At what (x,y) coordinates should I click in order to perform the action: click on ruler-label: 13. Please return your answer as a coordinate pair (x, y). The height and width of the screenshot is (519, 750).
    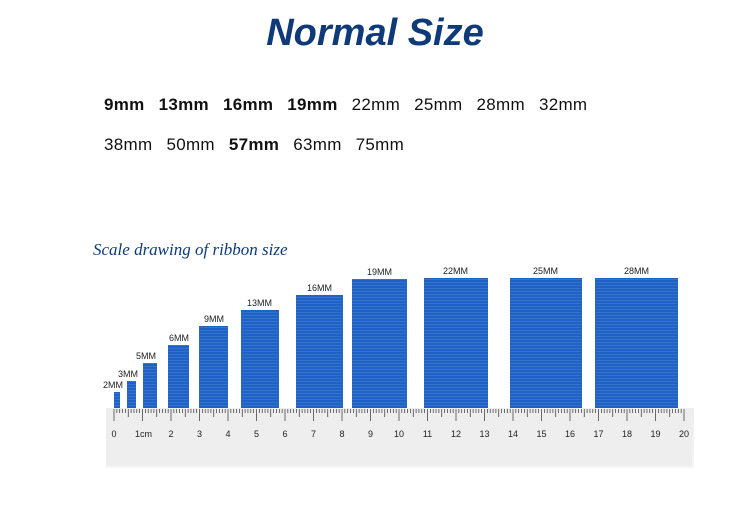
    Looking at the image, I should click on (484, 434).